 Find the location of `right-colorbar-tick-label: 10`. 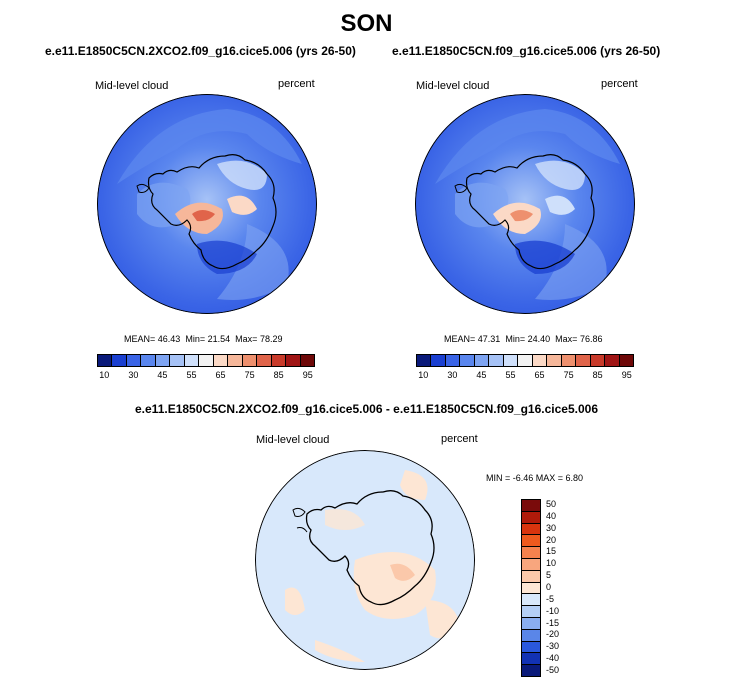

right-colorbar-tick-label: 10 is located at coordinates (423, 375).